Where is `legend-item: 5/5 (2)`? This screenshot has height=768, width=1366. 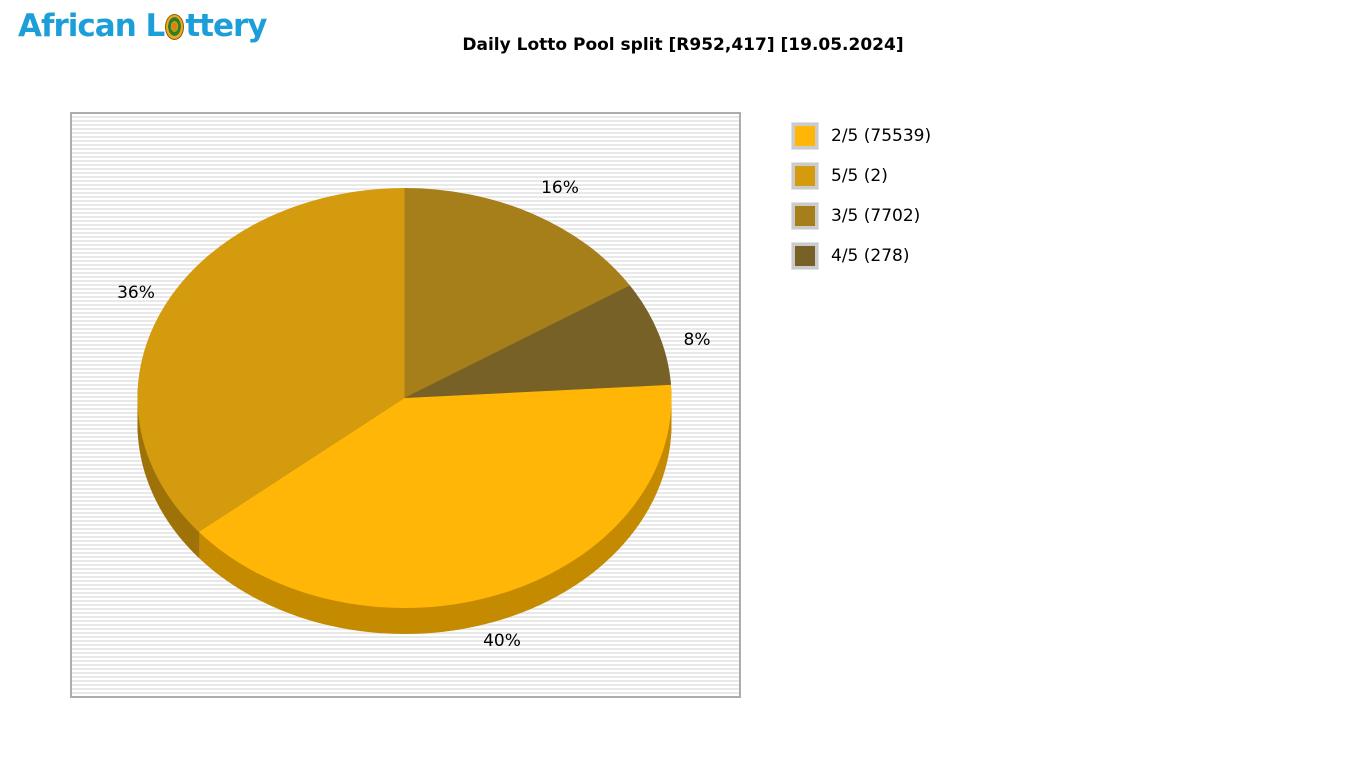
legend-item: 5/5 (2) is located at coordinates (861, 176).